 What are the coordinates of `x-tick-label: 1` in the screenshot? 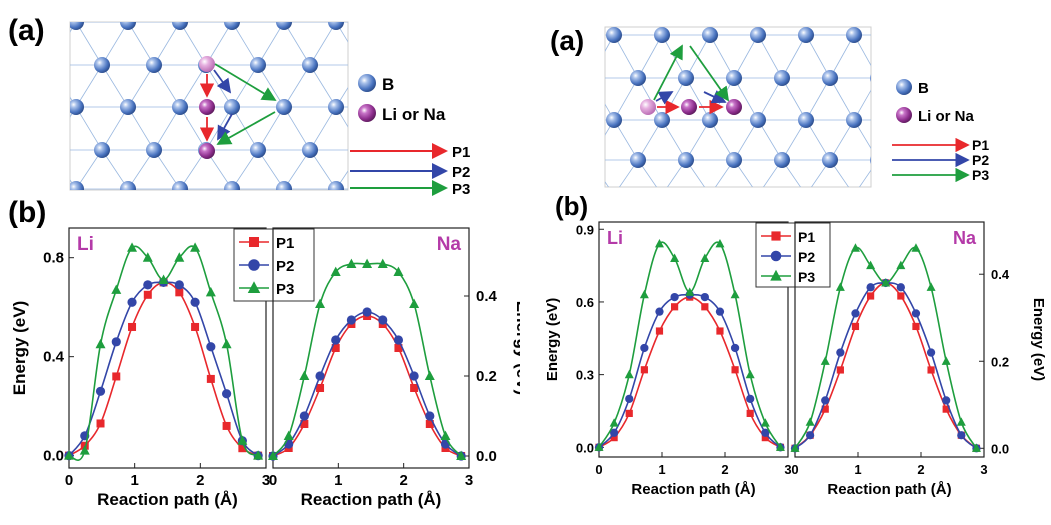 It's located at (134, 480).